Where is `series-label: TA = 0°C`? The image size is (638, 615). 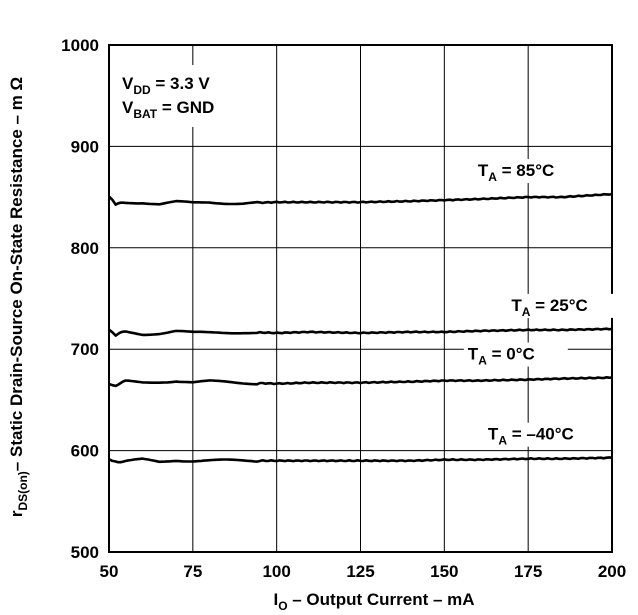 series-label: TA = 0°C is located at coordinates (501, 356).